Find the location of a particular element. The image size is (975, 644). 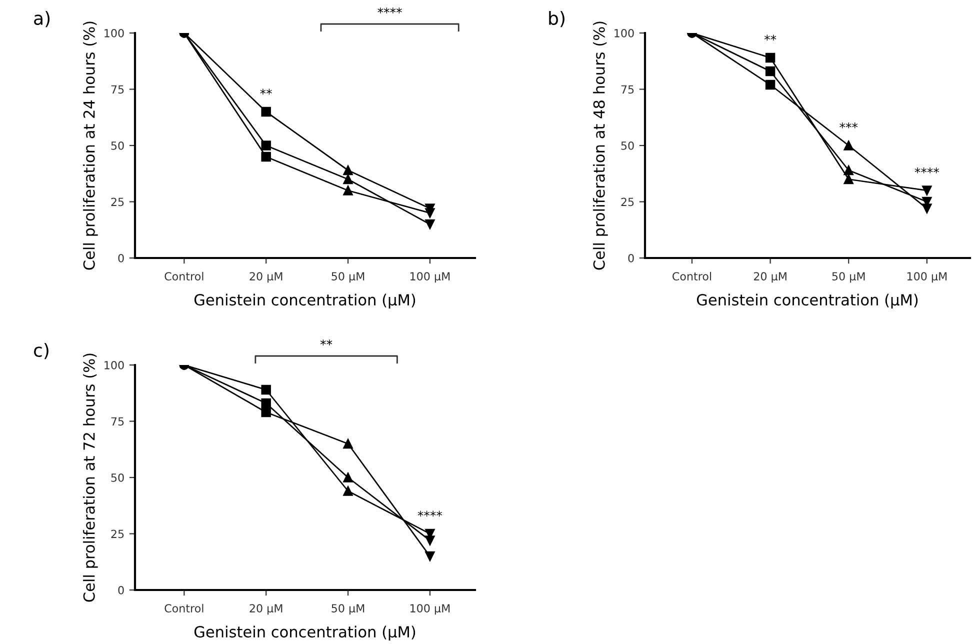

y-axis-title: Cell proliferation at 48 hours (%) is located at coordinates (600, 146).